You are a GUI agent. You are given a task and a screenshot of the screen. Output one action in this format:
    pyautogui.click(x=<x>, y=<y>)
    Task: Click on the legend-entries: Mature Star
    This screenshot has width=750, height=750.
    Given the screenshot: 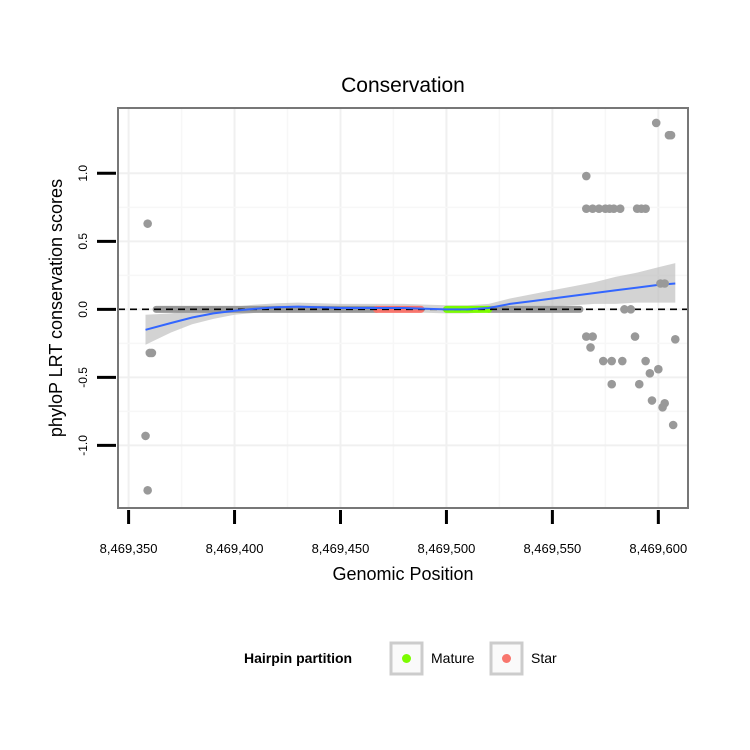 What is the action you would take?
    pyautogui.click(x=473, y=658)
    